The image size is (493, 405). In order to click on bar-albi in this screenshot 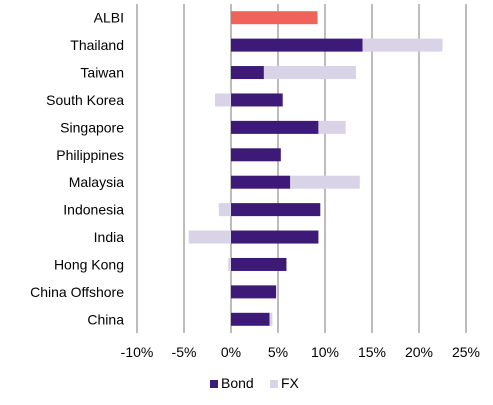, I will do `click(274, 18)`.